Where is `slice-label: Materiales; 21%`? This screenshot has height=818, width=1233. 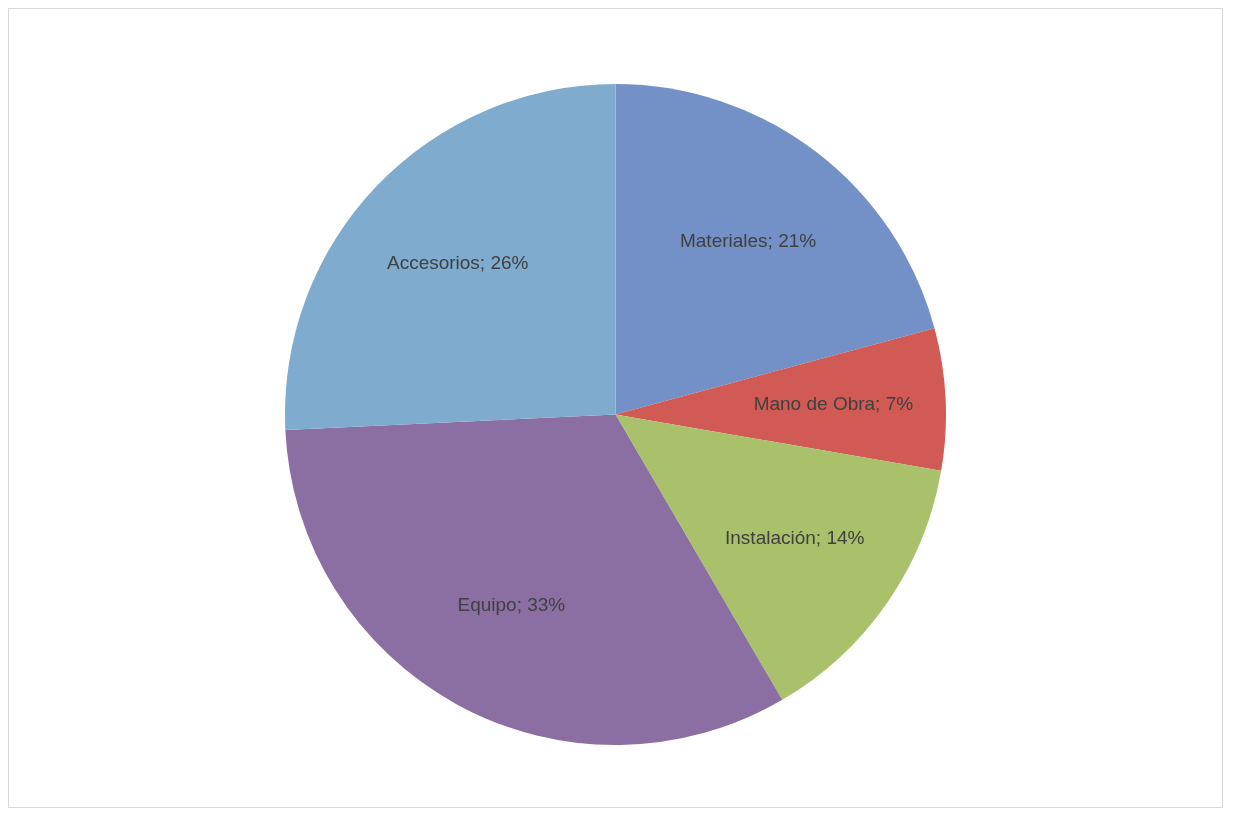 slice-label: Materiales; 21% is located at coordinates (748, 240).